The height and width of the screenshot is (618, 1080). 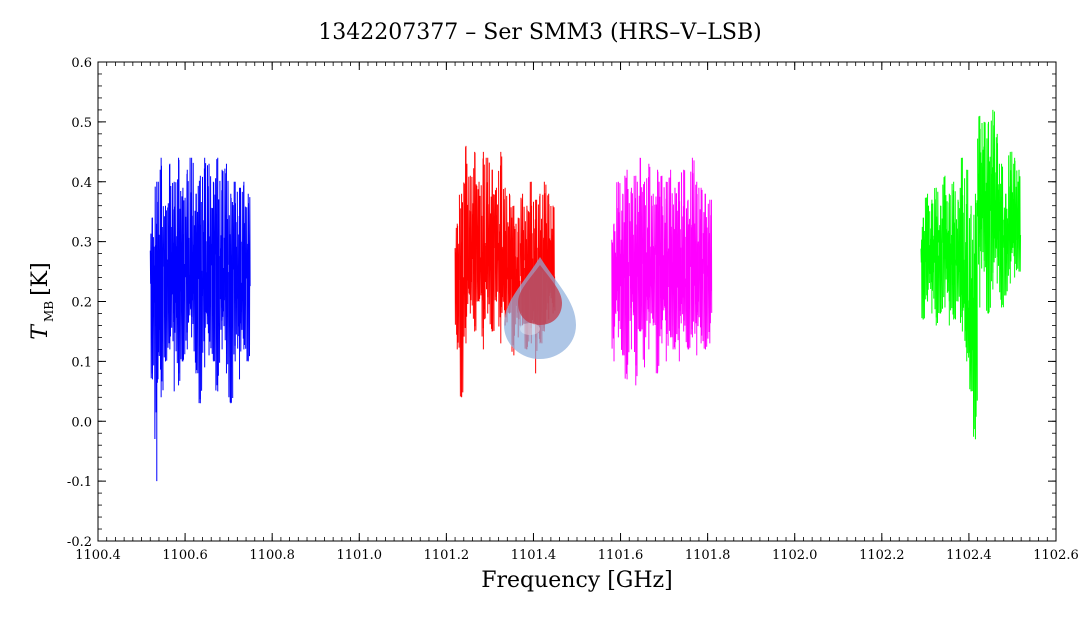 What do you see at coordinates (882, 555) in the screenshot?
I see `x-tick-label: 1102.2` at bounding box center [882, 555].